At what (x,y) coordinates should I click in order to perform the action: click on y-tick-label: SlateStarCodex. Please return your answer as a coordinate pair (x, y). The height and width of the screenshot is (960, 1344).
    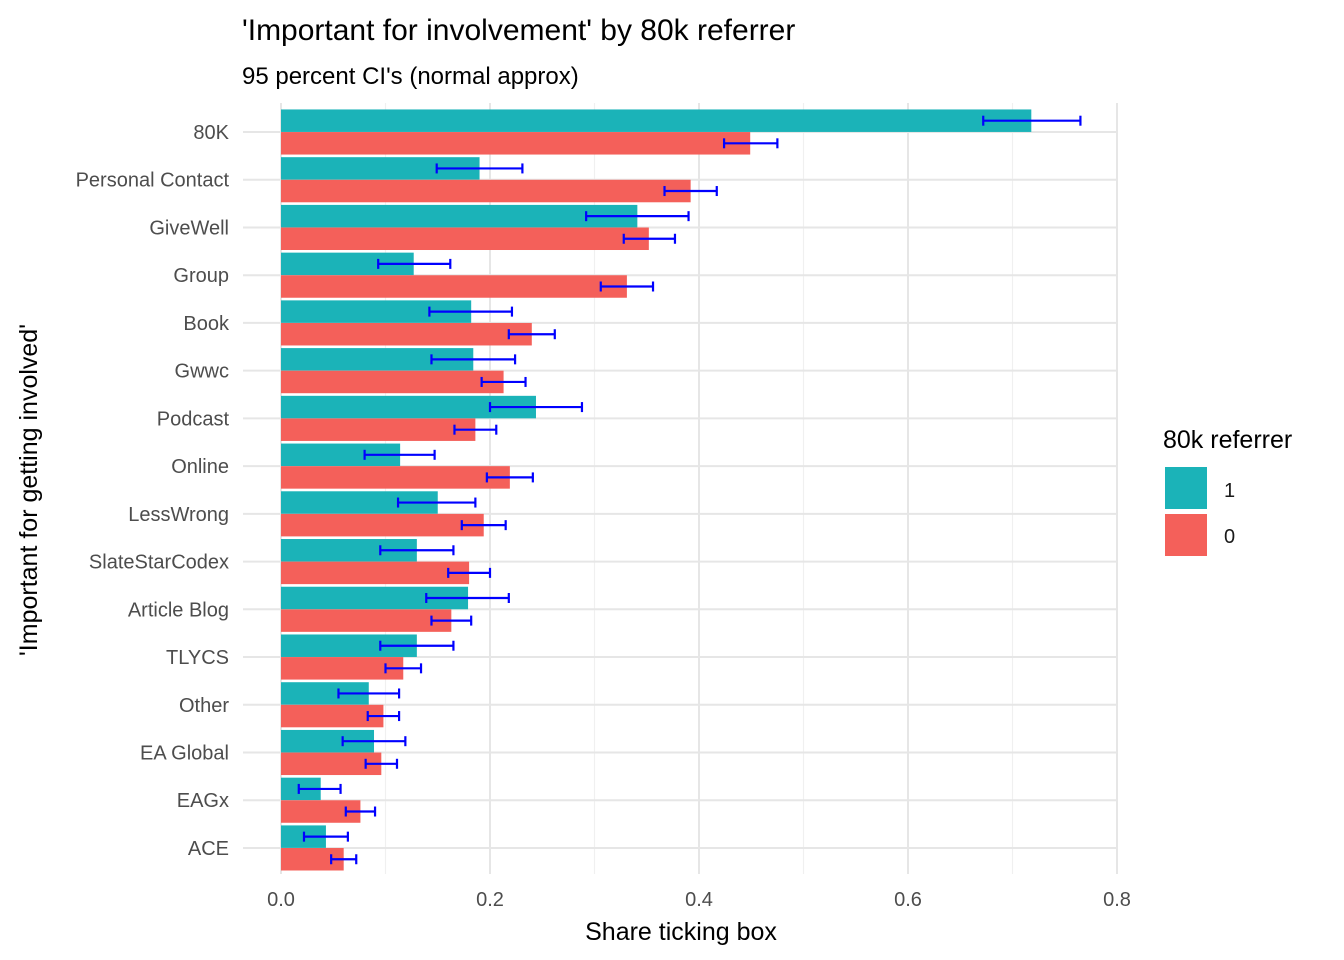
    Looking at the image, I should click on (159, 563).